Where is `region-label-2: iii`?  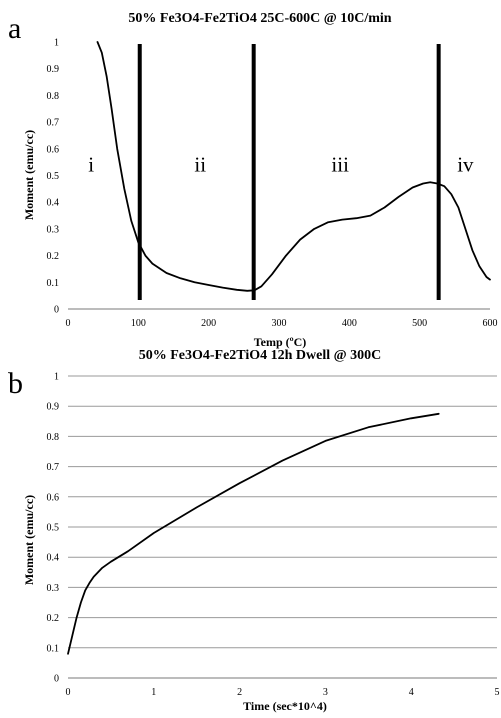
region-label-2: iii is located at coordinates (340, 165).